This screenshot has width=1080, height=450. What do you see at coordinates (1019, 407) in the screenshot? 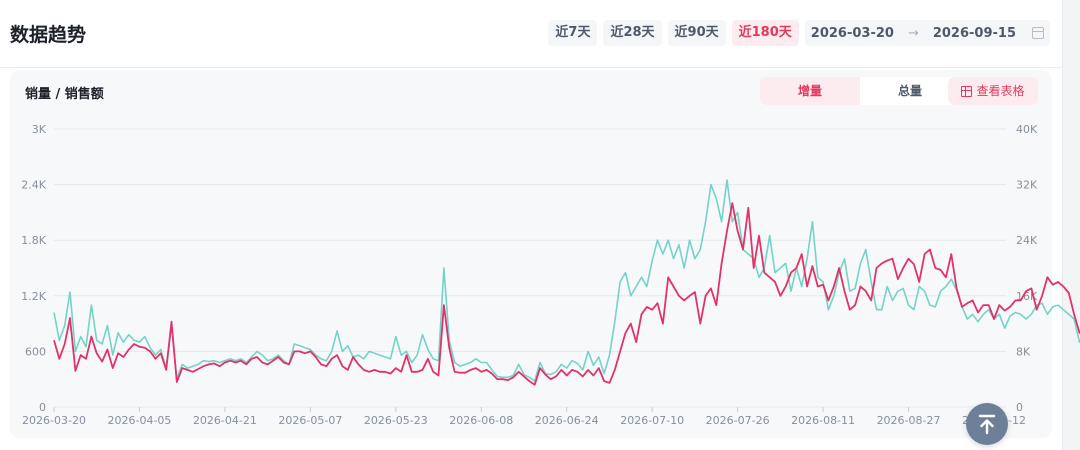
I see `y-right-tick-label: 0` at bounding box center [1019, 407].